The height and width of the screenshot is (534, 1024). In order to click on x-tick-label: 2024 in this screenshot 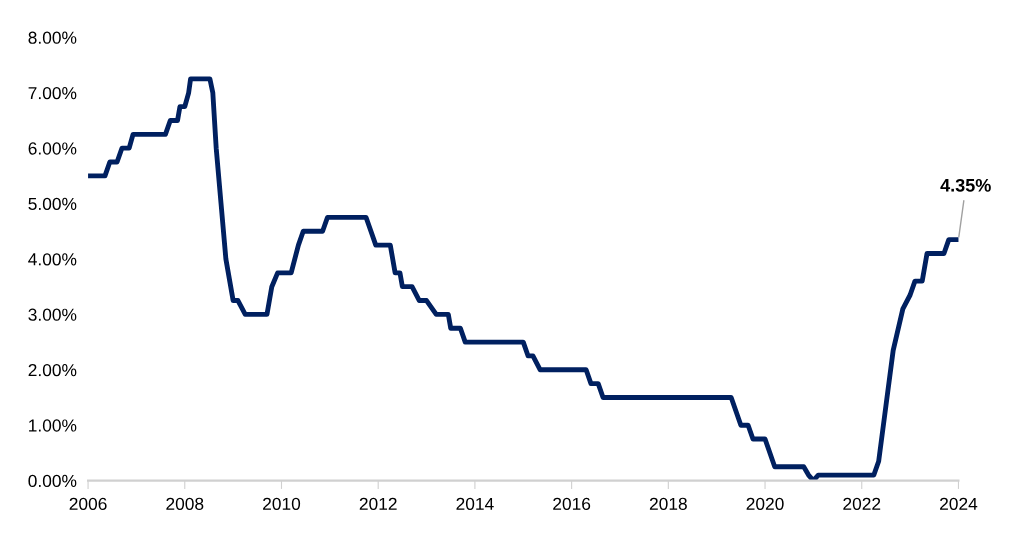, I will do `click(959, 504)`.